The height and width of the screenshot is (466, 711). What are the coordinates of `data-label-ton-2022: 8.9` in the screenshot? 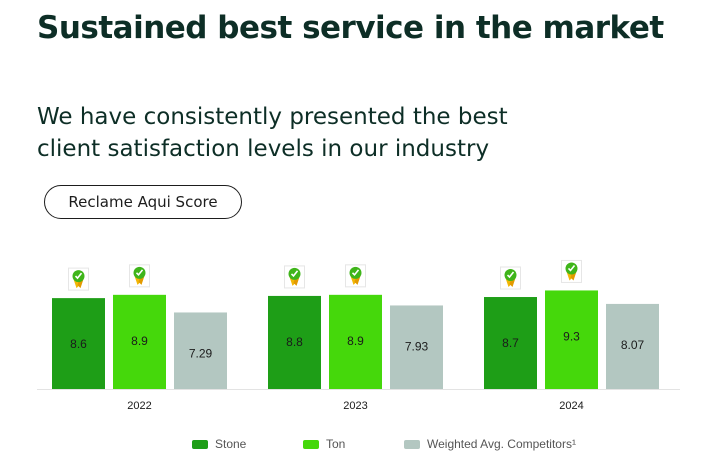 It's located at (139, 341).